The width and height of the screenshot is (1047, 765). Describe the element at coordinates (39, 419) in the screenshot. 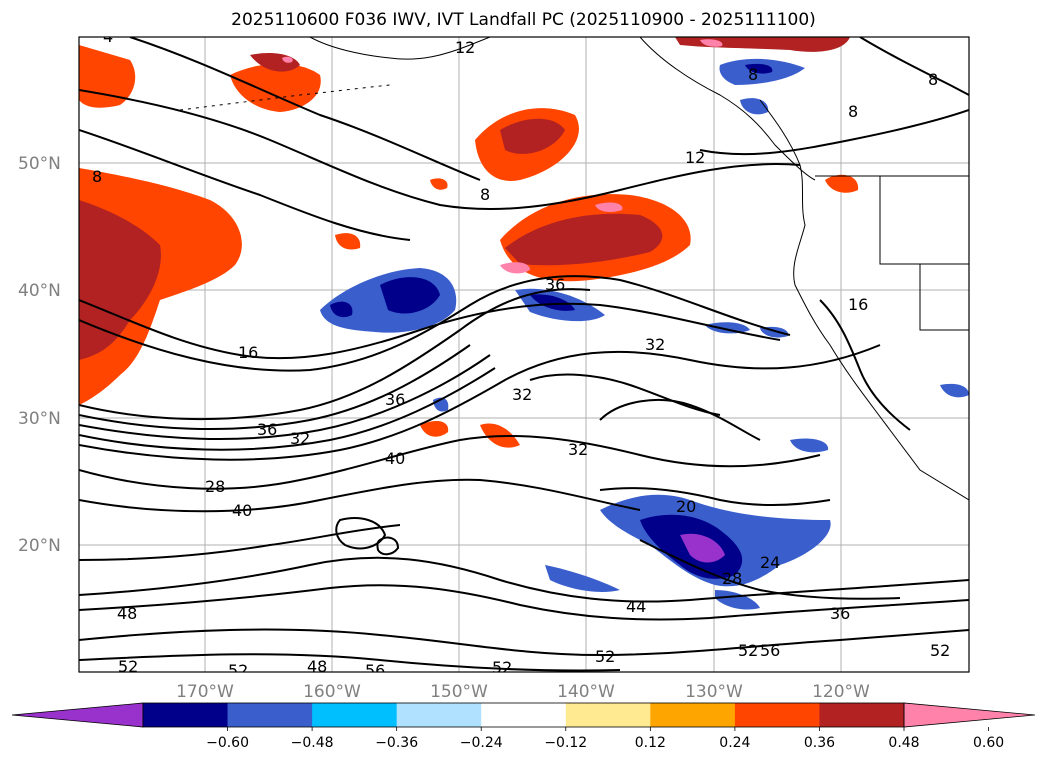

I see `lat-label: 30°N` at that location.